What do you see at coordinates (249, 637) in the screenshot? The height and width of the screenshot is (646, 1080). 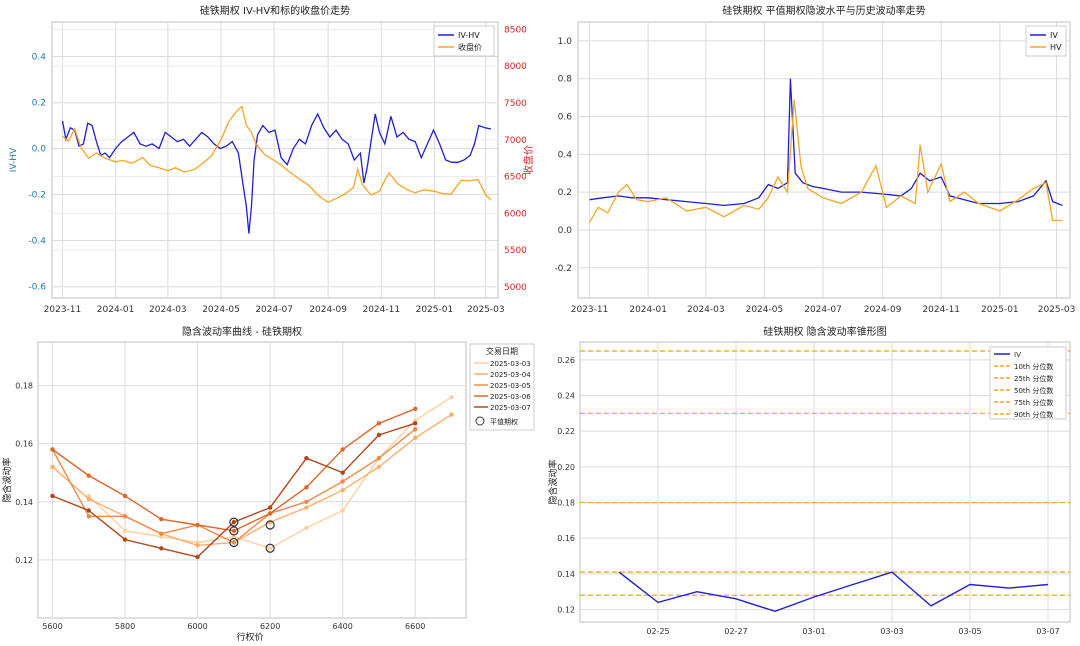 I see `x-axis-label: 行权价` at bounding box center [249, 637].